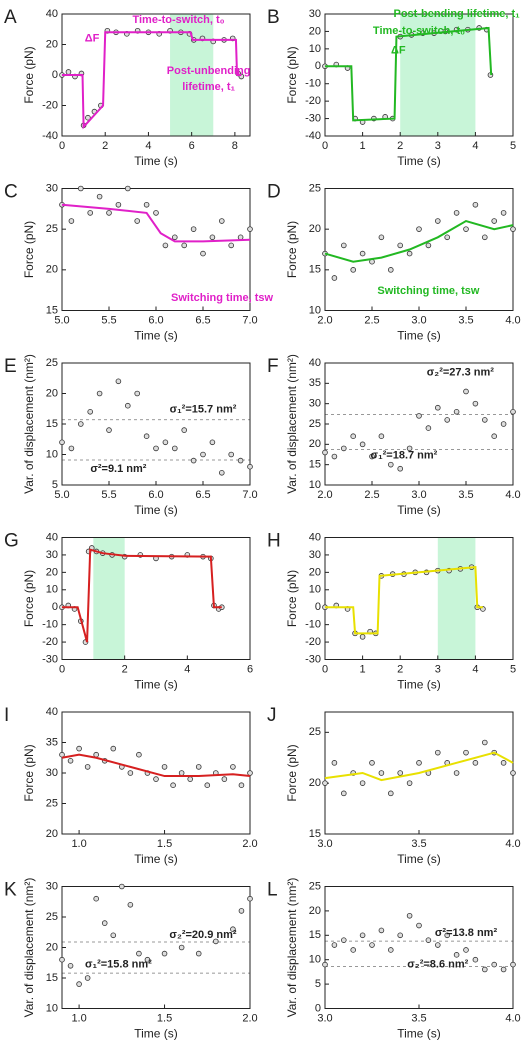 The image size is (526, 1049). Describe the element at coordinates (315, 363) in the screenshot. I see `y-tick-label: 40` at that location.